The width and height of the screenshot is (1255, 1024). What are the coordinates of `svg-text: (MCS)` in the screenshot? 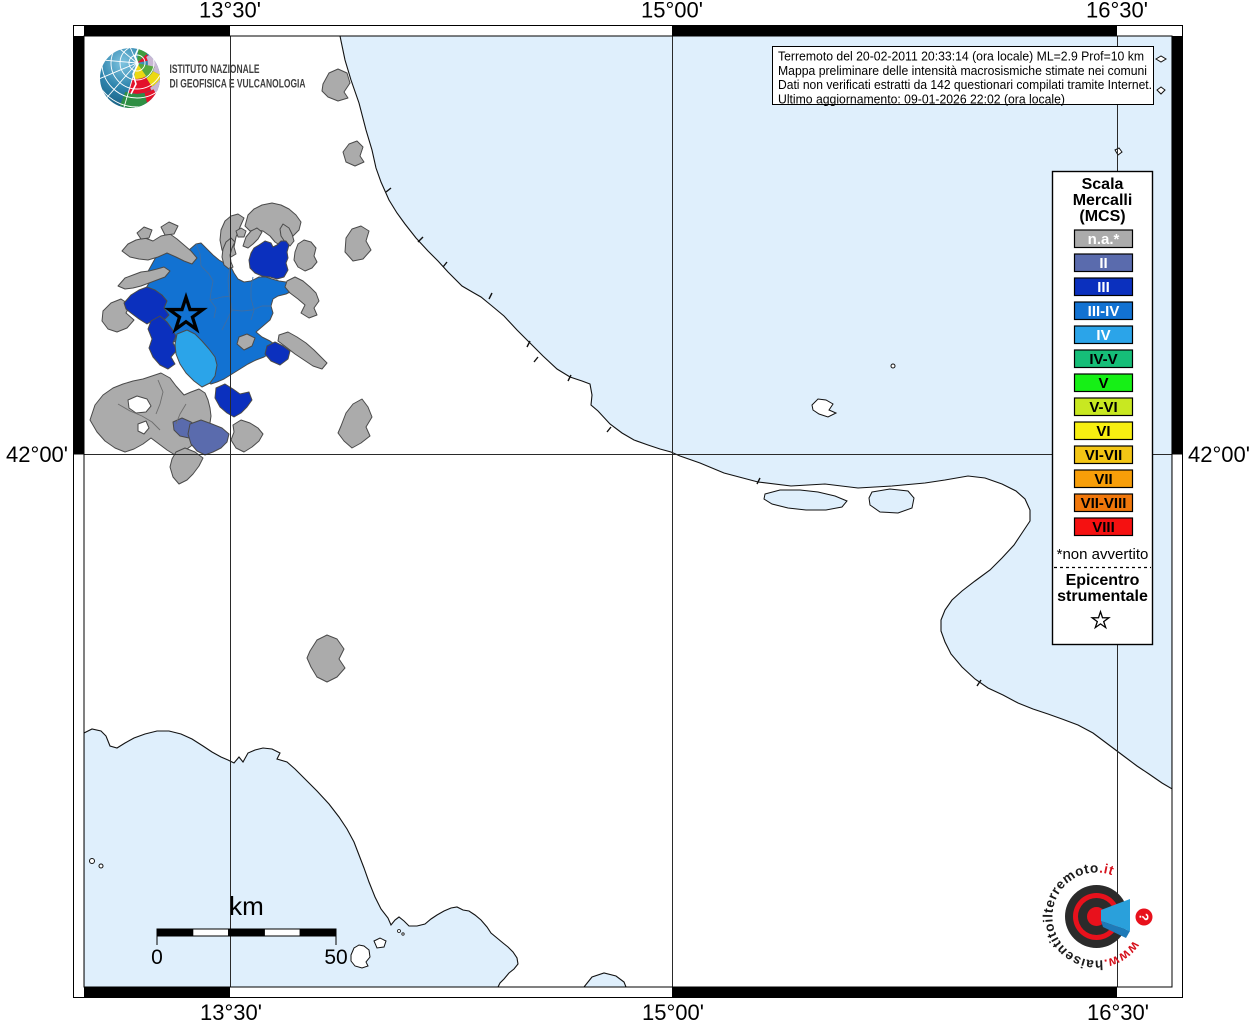 It's located at (1102, 216).